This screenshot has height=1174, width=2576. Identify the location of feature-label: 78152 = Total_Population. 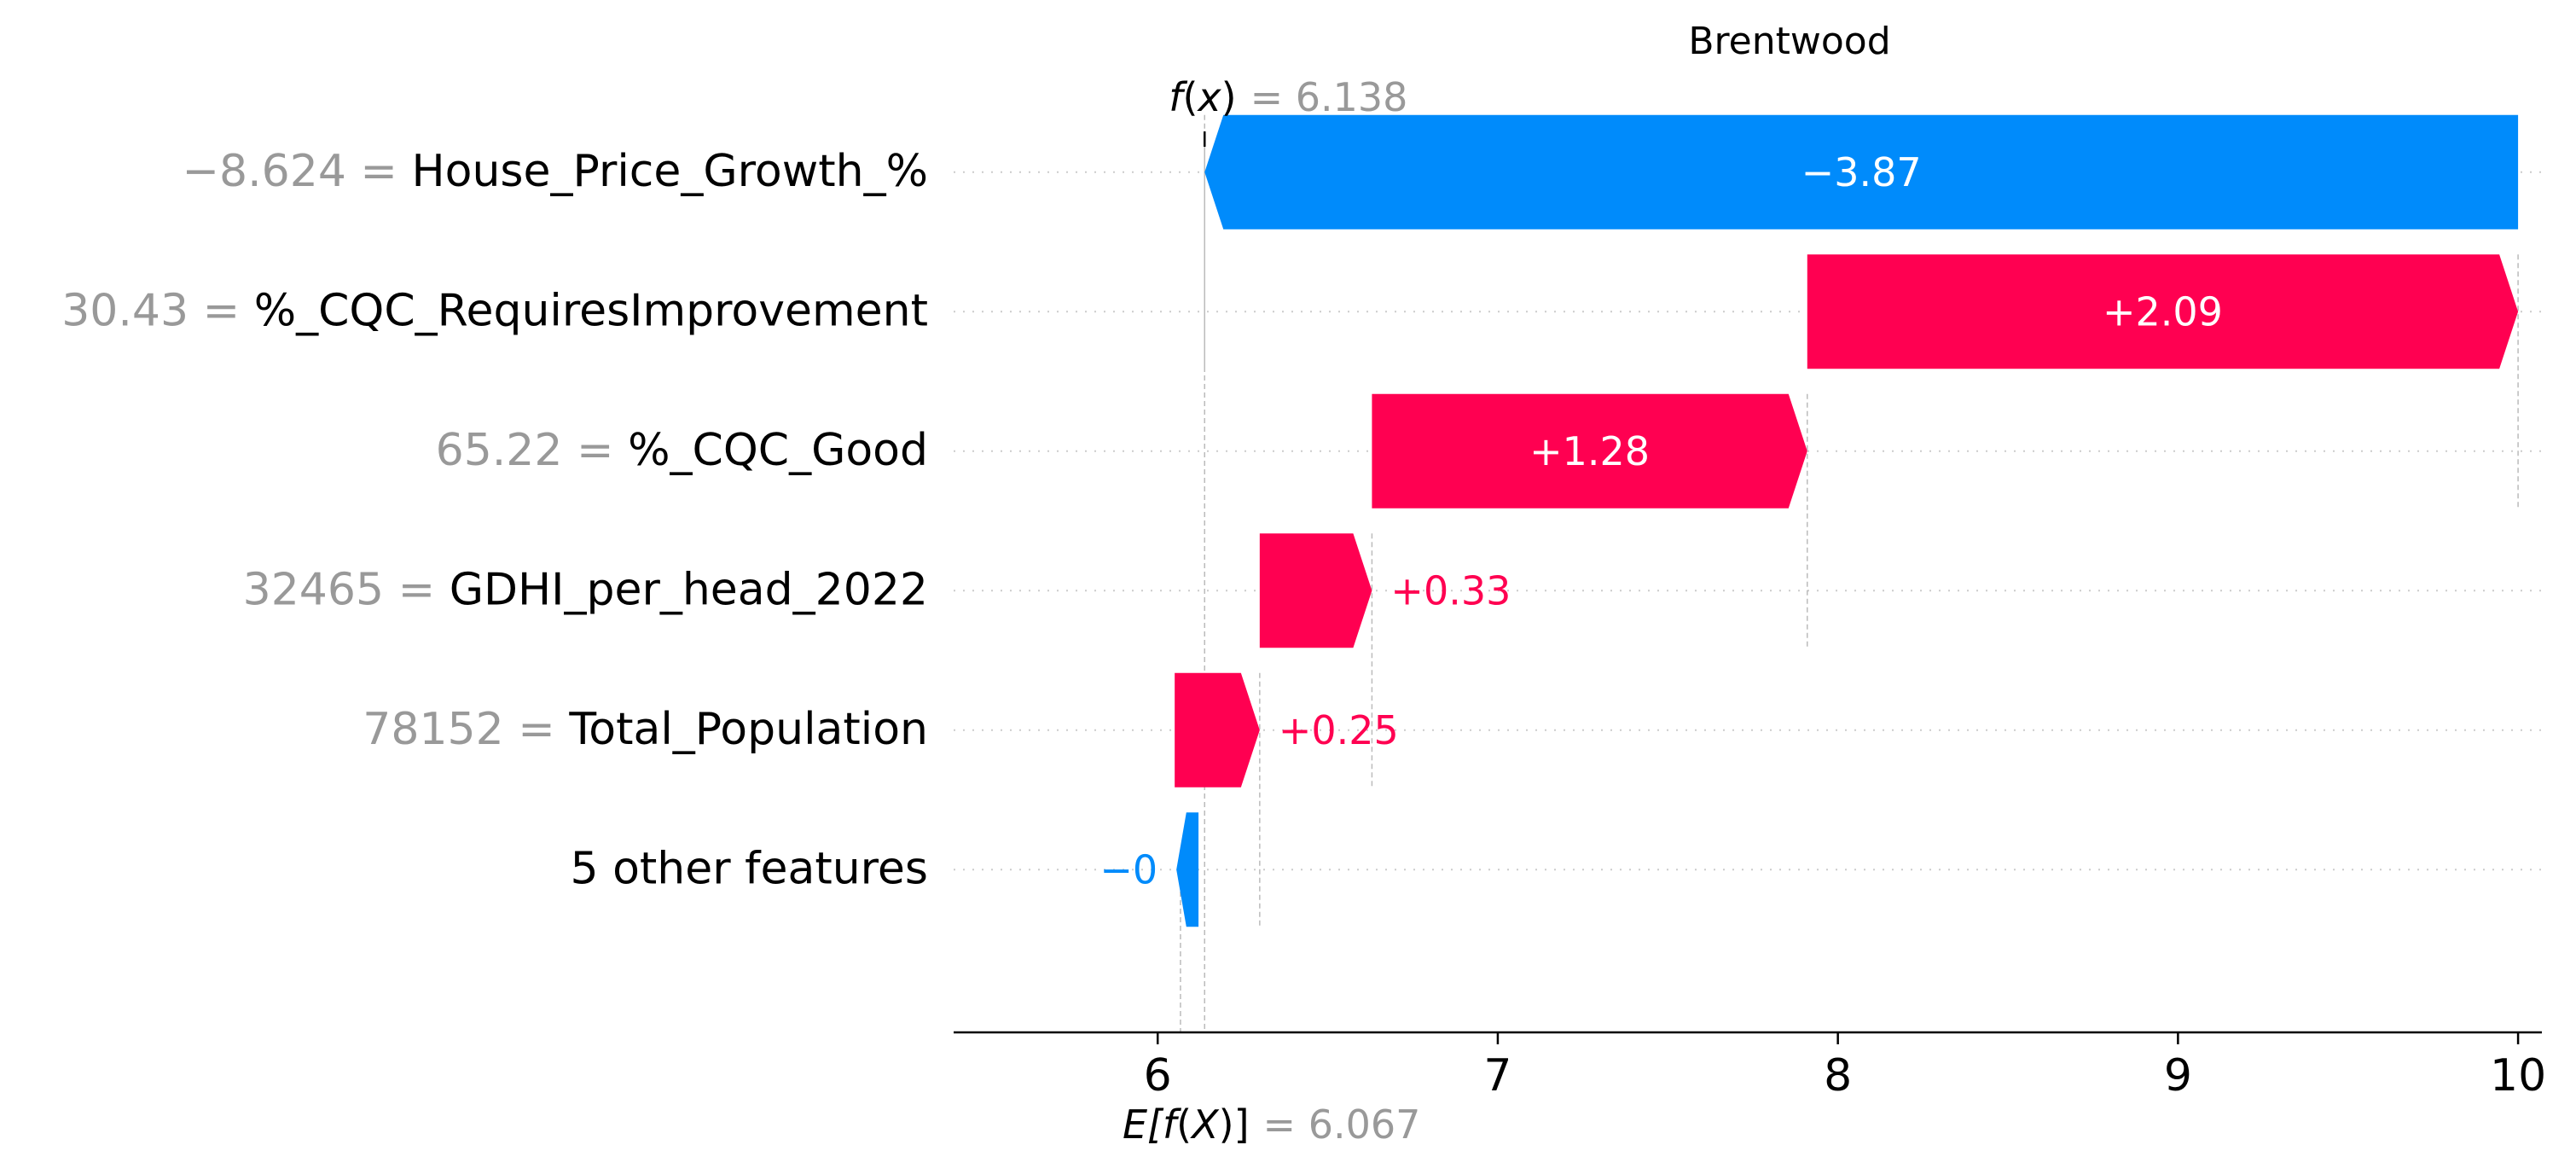
(645, 729).